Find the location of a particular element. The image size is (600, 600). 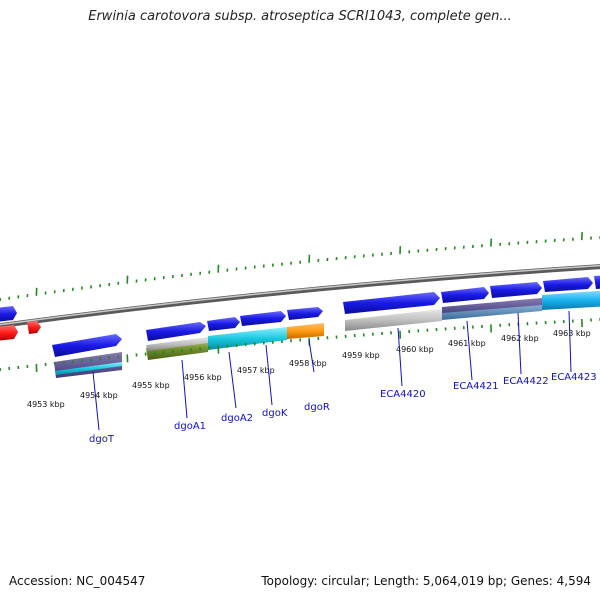

accession-label: Accession: NC_004547 is located at coordinates (77, 581).